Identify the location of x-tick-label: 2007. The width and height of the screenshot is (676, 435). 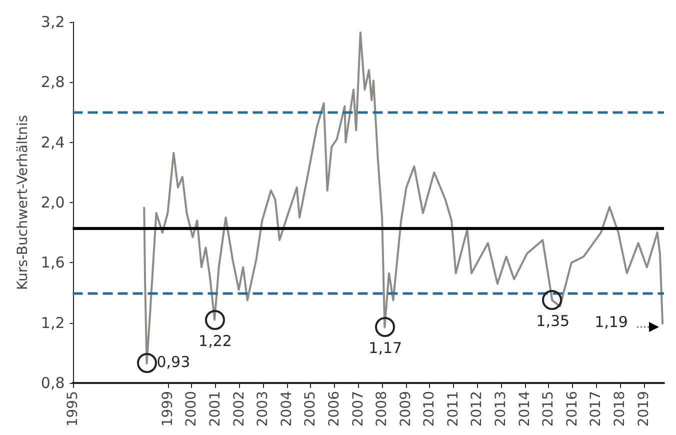
(358, 409).